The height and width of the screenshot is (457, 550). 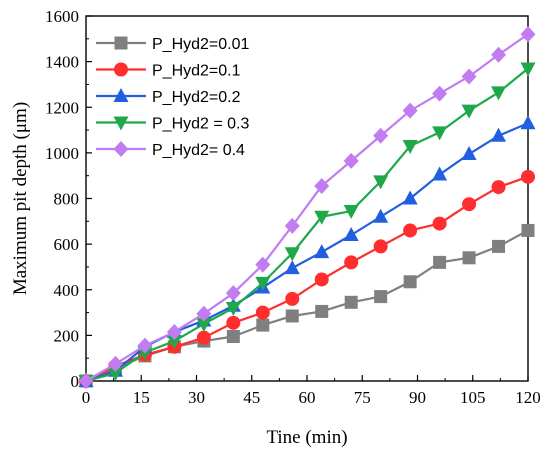 I want to click on y-tick-label: 1200, so click(x=62, y=107).